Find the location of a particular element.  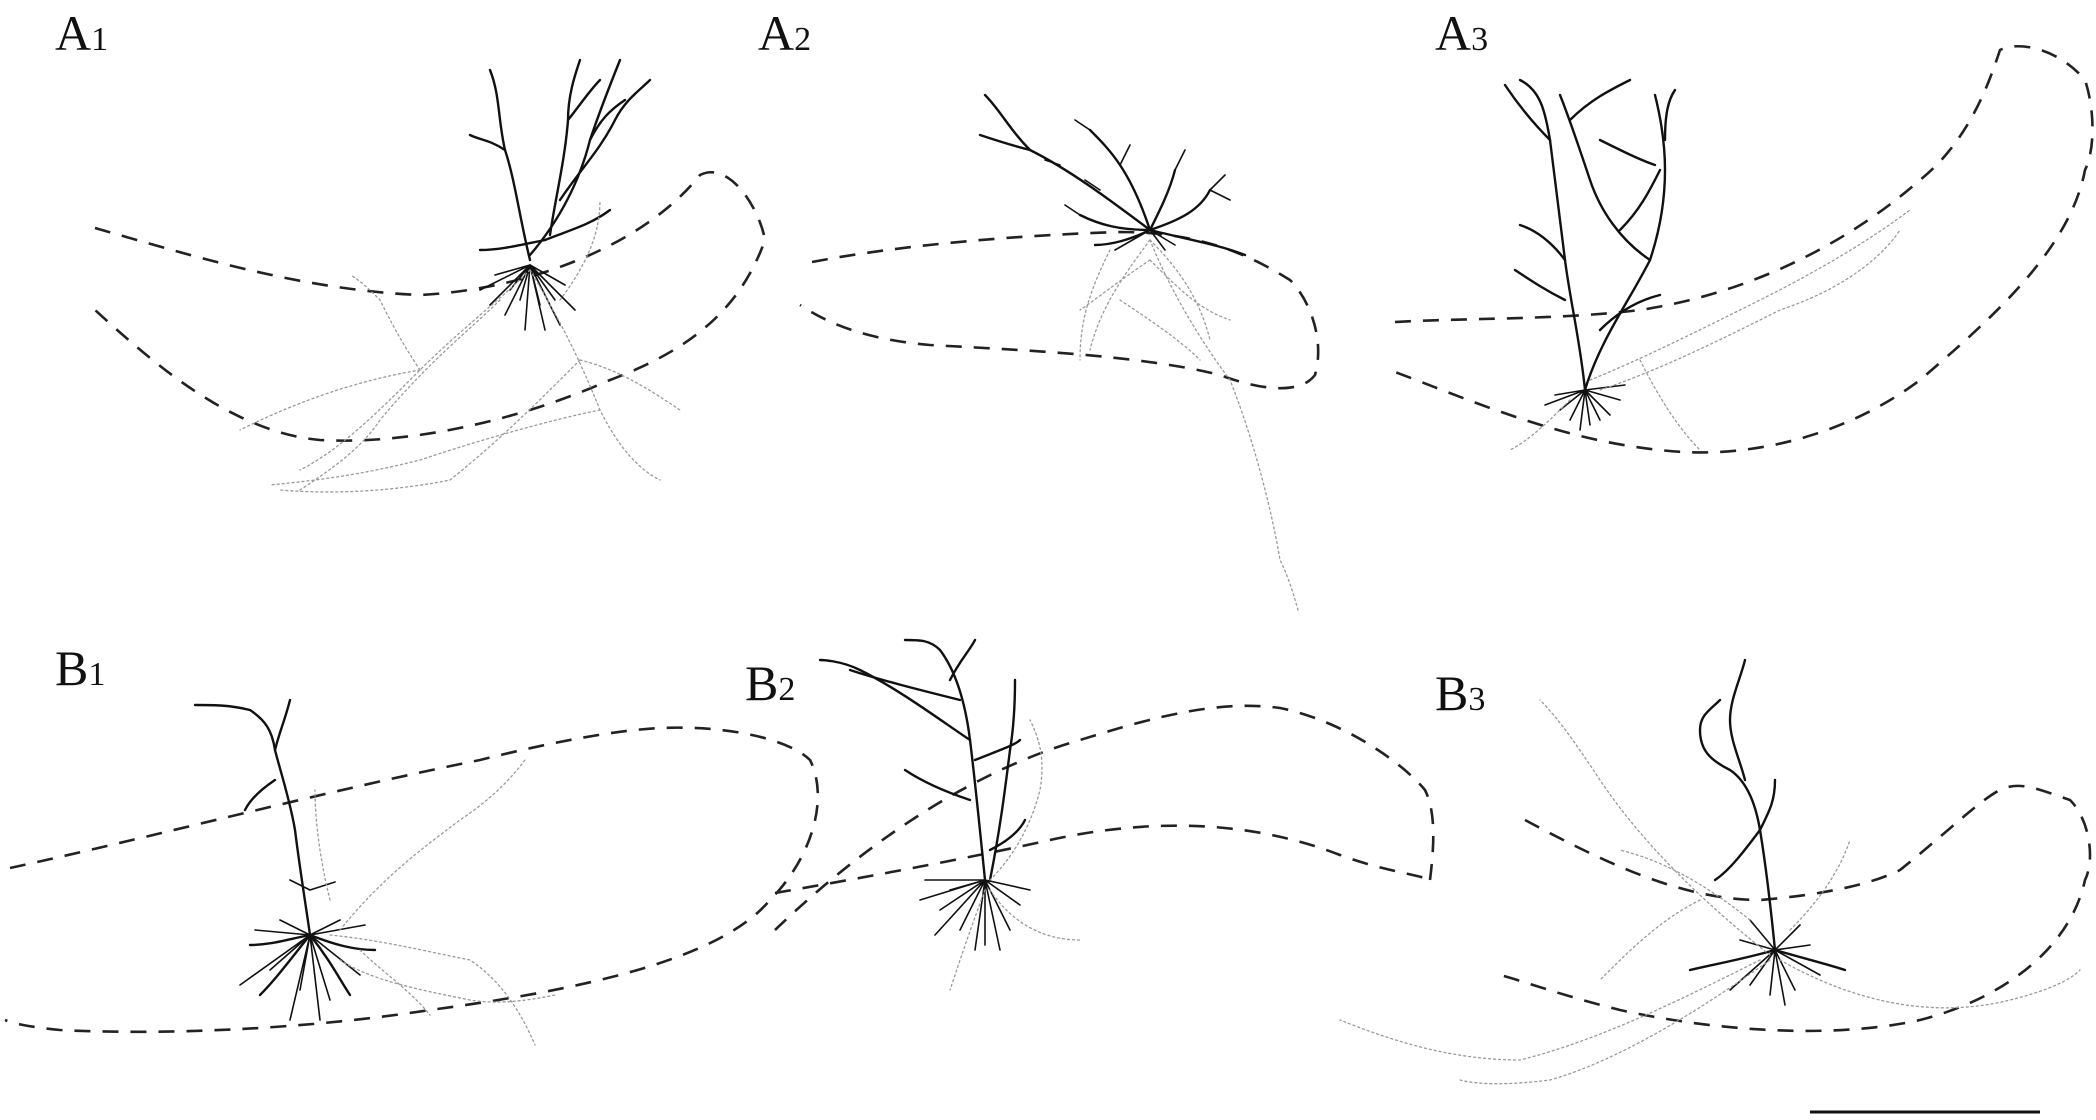

panel-A1: A1 is located at coordinates (411, 249).